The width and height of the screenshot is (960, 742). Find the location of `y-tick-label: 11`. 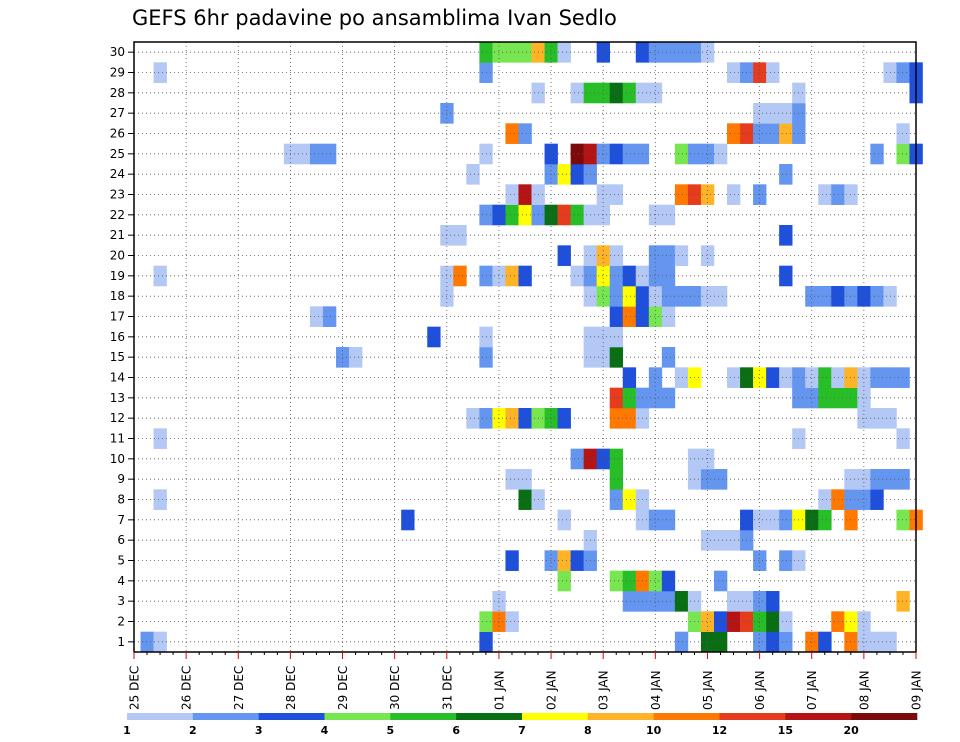

y-tick-label: 11 is located at coordinates (117, 439).